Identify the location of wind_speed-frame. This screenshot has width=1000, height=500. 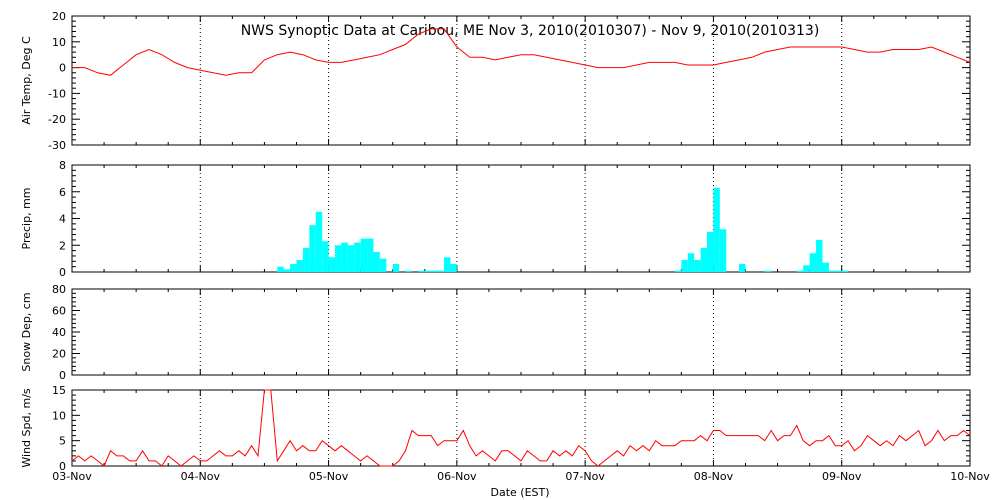
(521, 428).